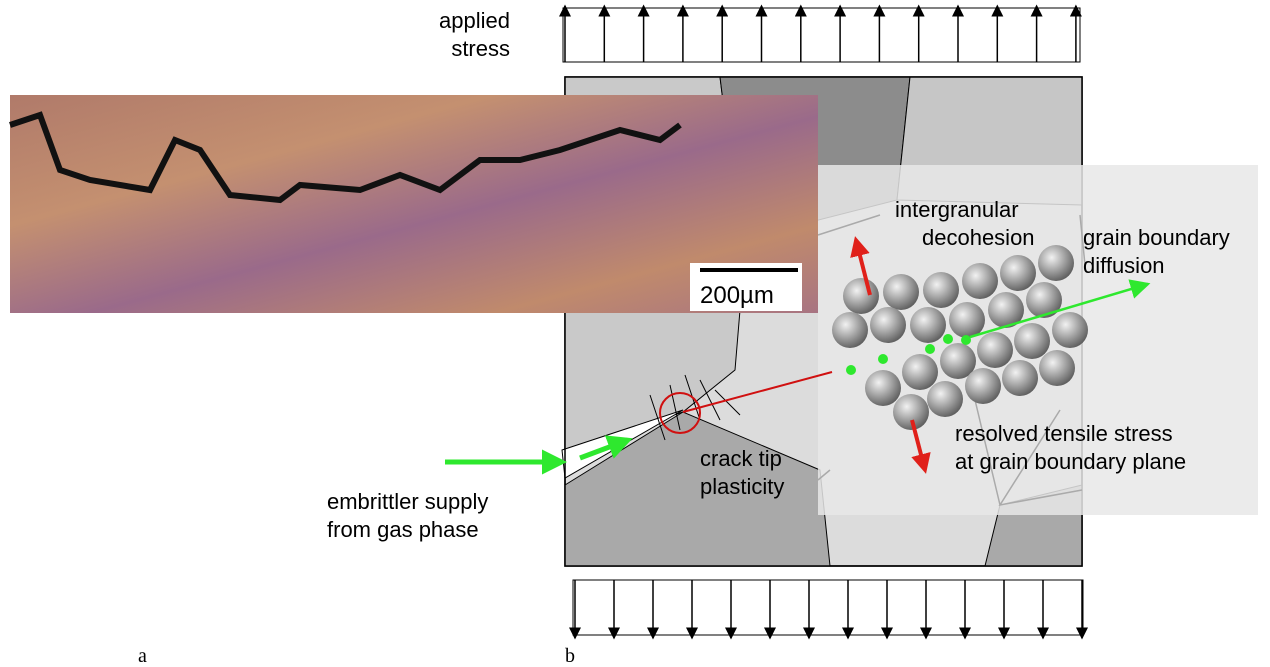 The height and width of the screenshot is (667, 1270). What do you see at coordinates (742, 486) in the screenshot?
I see `label: plasticity` at bounding box center [742, 486].